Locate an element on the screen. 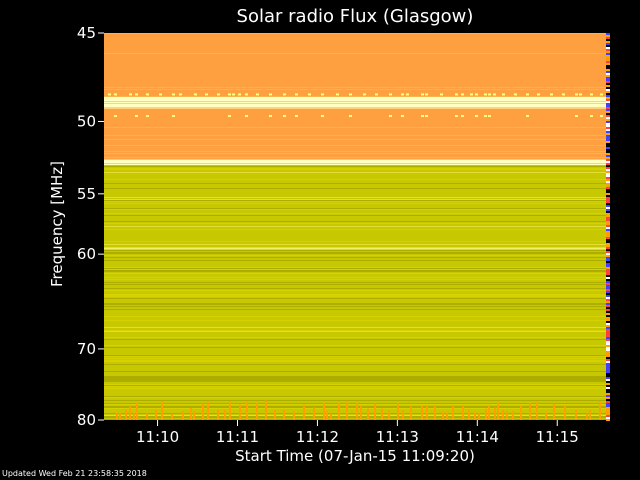  chart-title: Solar radio Flux (Glasgow) is located at coordinates (355, 16).